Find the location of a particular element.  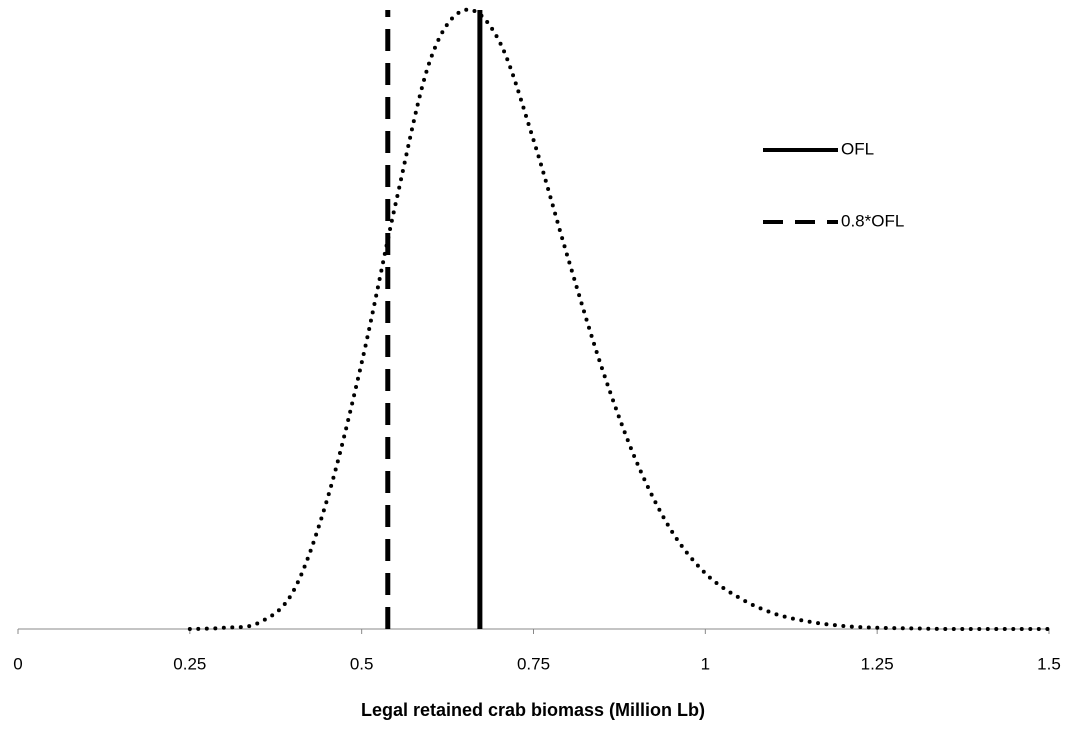

x-tick-label: 0.25 is located at coordinates (189, 663).